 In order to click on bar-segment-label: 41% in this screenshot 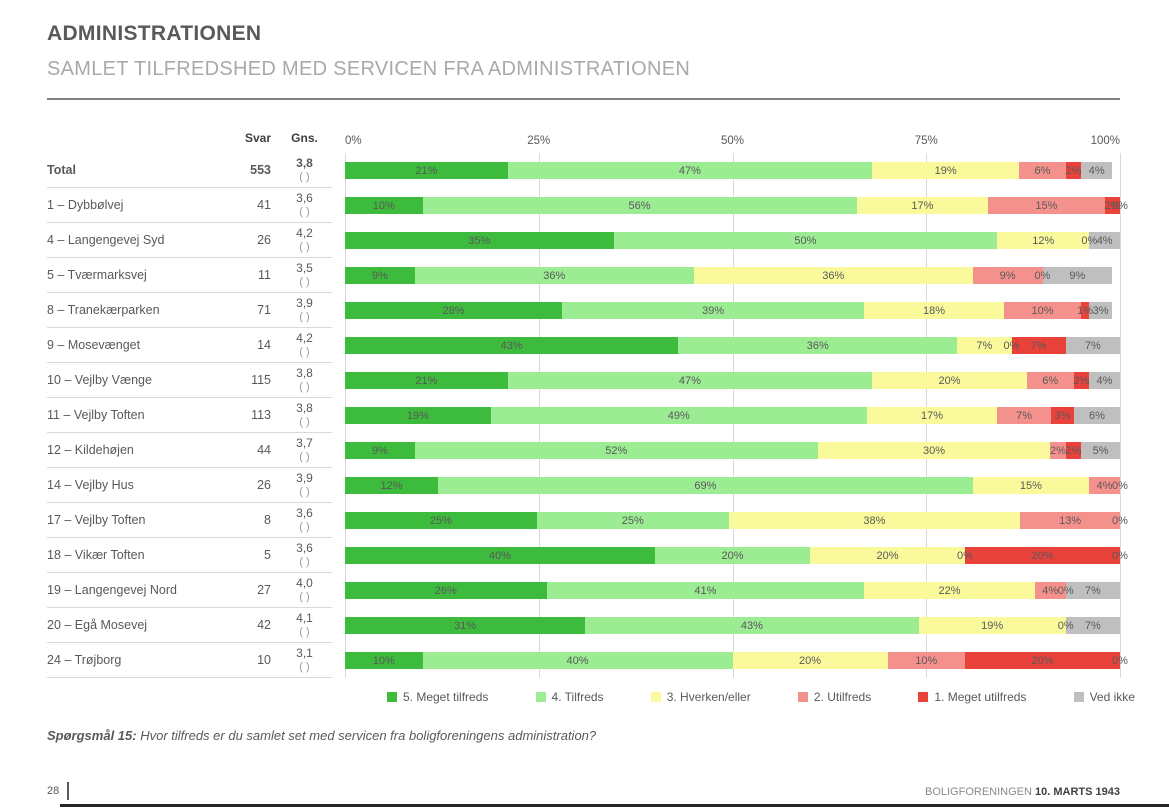, I will do `click(705, 590)`.